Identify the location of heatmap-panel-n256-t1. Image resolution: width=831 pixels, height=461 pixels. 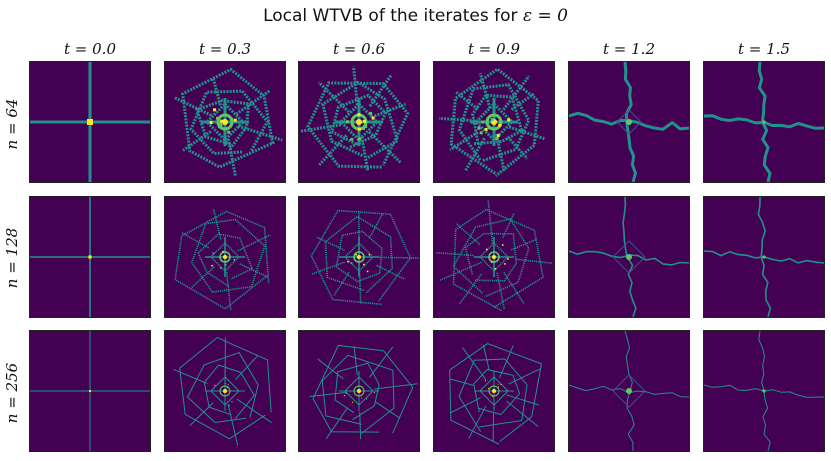
(225, 391).